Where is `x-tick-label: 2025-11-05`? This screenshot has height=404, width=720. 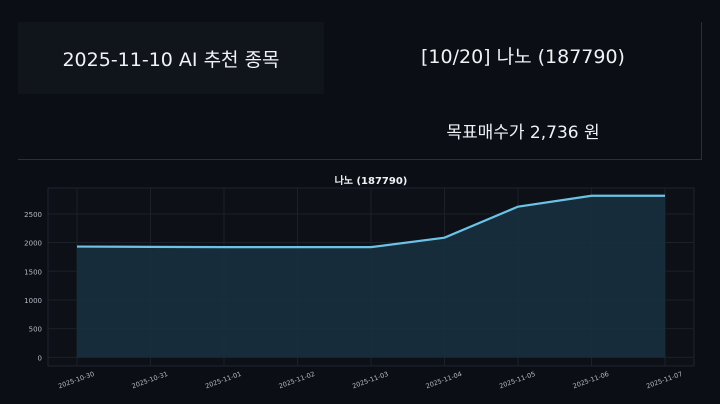 x-tick-label: 2025-11-05 is located at coordinates (517, 380).